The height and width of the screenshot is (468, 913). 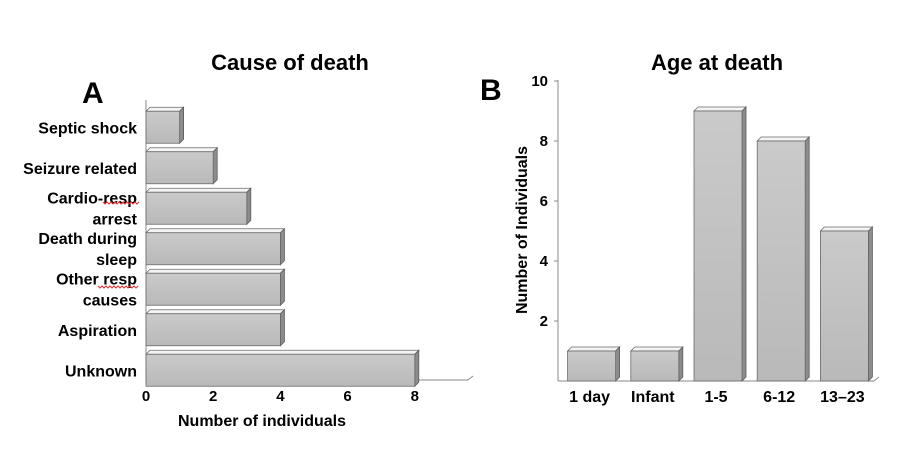 I want to click on chart-a-tick-labels: 0 2 4 6 8, so click(x=280, y=396).